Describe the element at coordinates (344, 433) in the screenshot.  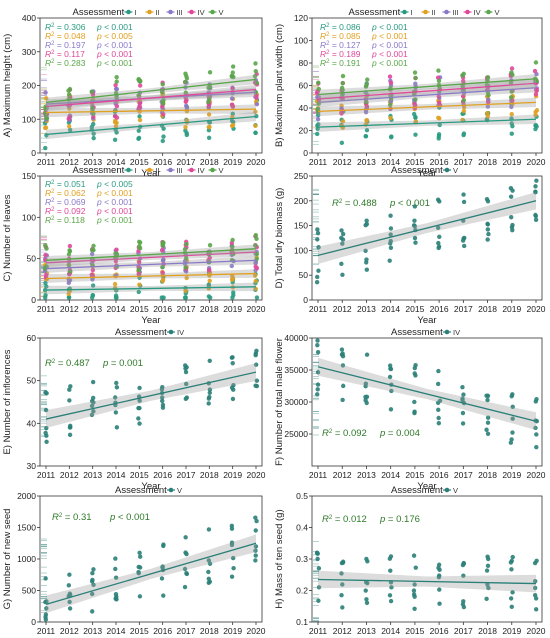
I see `stat-r2-IV: R2 = 0.092` at that location.